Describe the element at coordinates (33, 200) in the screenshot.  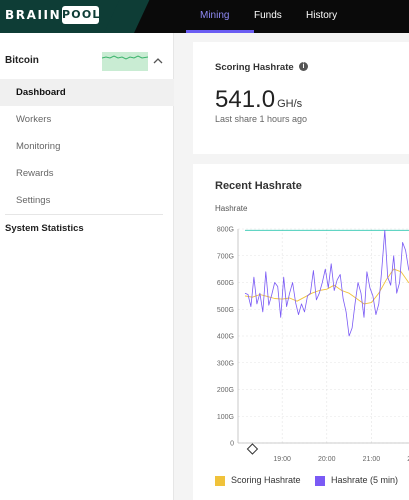
I see `sidebar-item-settings: Settings` at that location.